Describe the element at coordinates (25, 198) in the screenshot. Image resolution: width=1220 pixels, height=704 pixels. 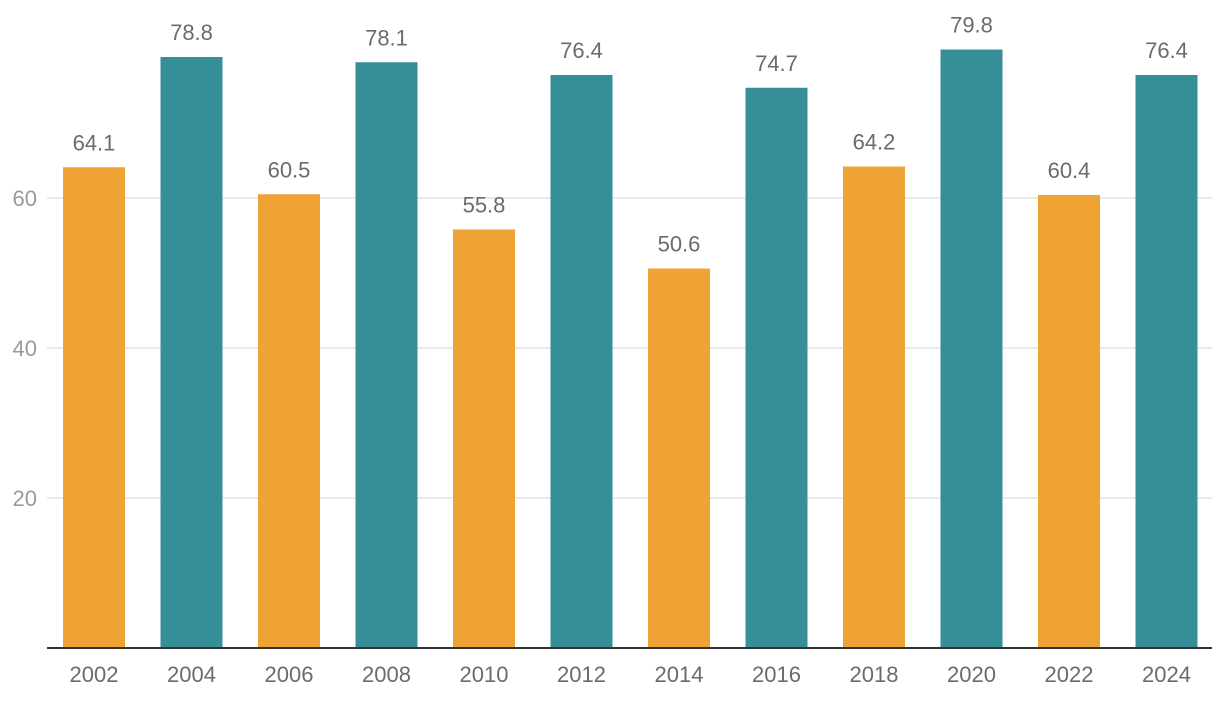
I see `y-tick-label: 60` at that location.